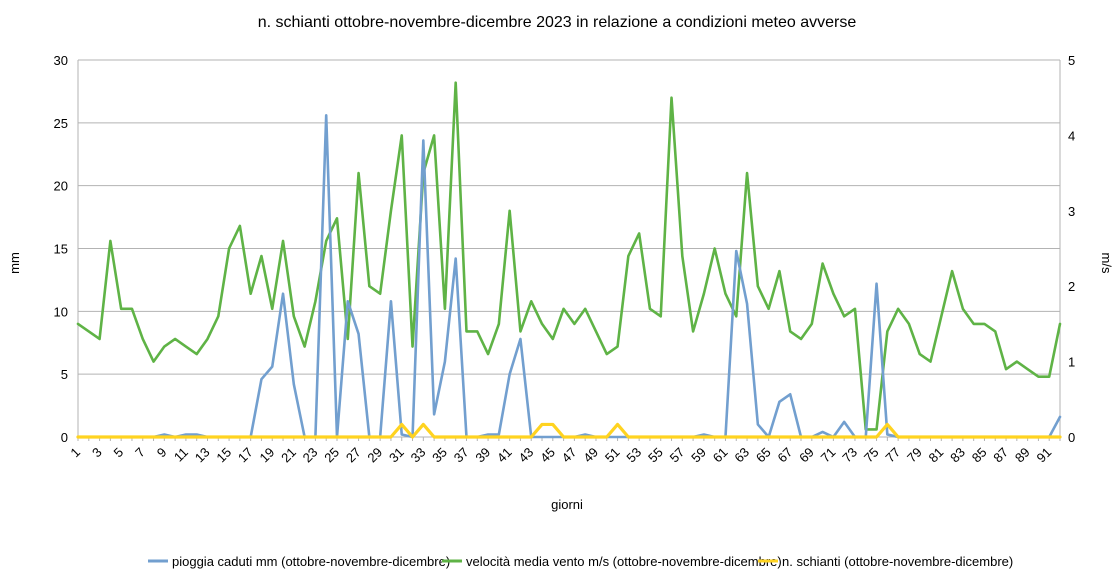 Image resolution: width=1115 pixels, height=577 pixels. Describe the element at coordinates (590, 455) in the screenshot. I see `x-tick-label: 49` at that location.